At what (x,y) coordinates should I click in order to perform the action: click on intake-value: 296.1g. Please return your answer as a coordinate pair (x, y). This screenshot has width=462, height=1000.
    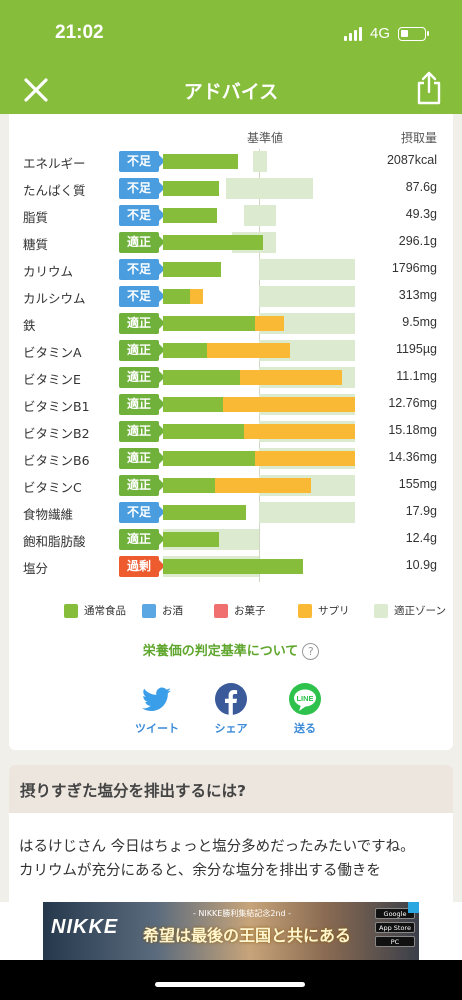
    Looking at the image, I should click on (417, 241).